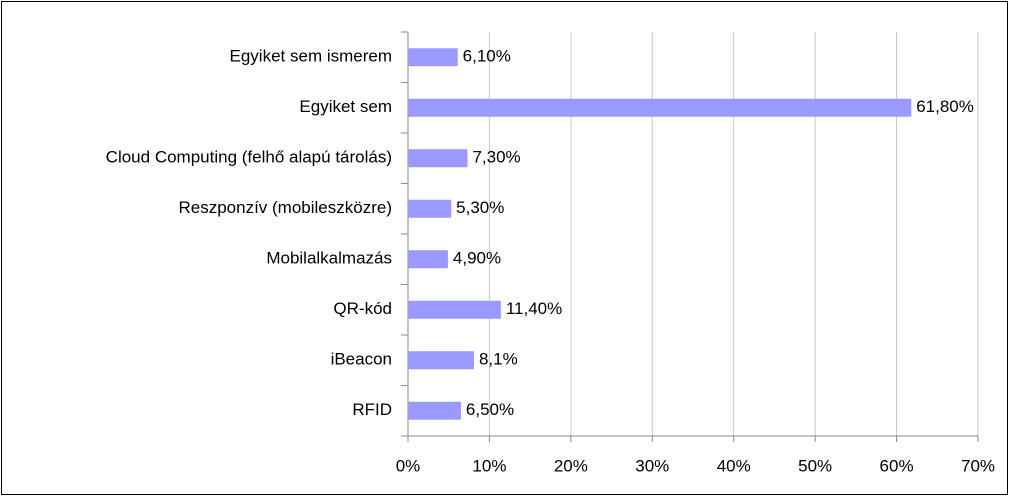  Describe the element at coordinates (311, 56) in the screenshot. I see `y-tick-label: Egyiket sem ismerem` at that location.